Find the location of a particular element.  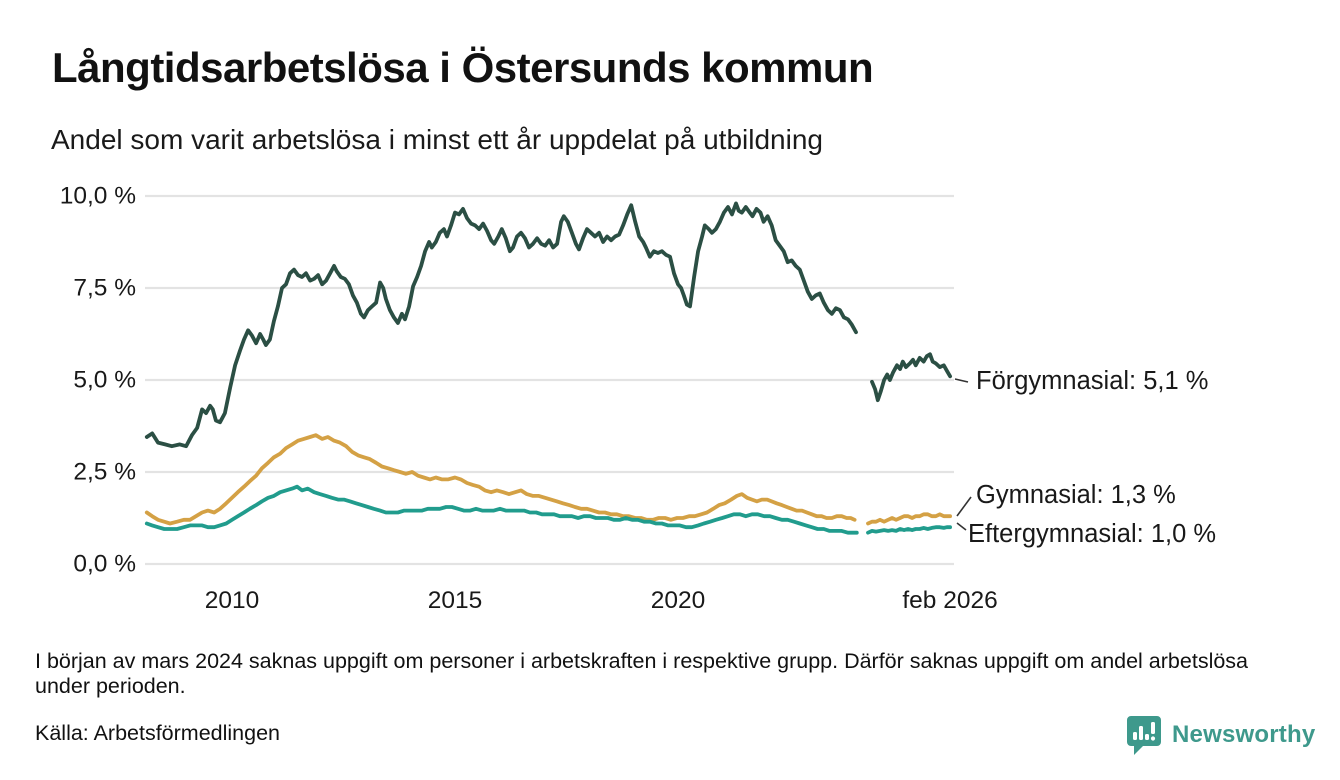

x-tick-label: 2010 is located at coordinates (232, 600).